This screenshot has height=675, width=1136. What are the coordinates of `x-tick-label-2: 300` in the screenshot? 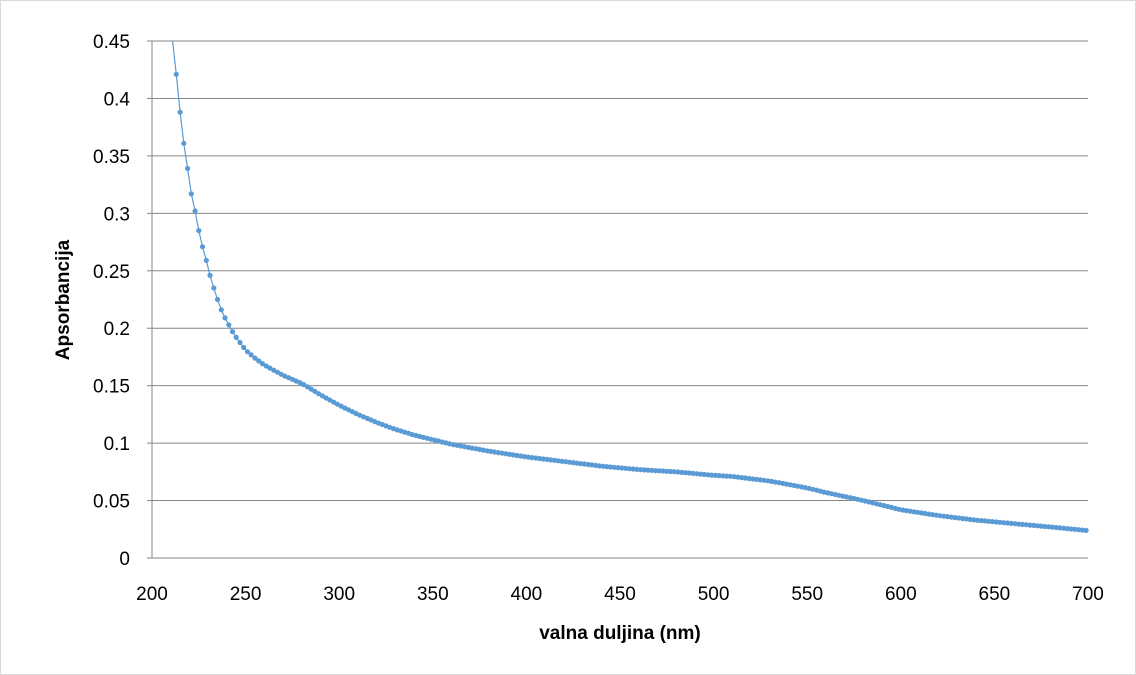 It's located at (339, 594).